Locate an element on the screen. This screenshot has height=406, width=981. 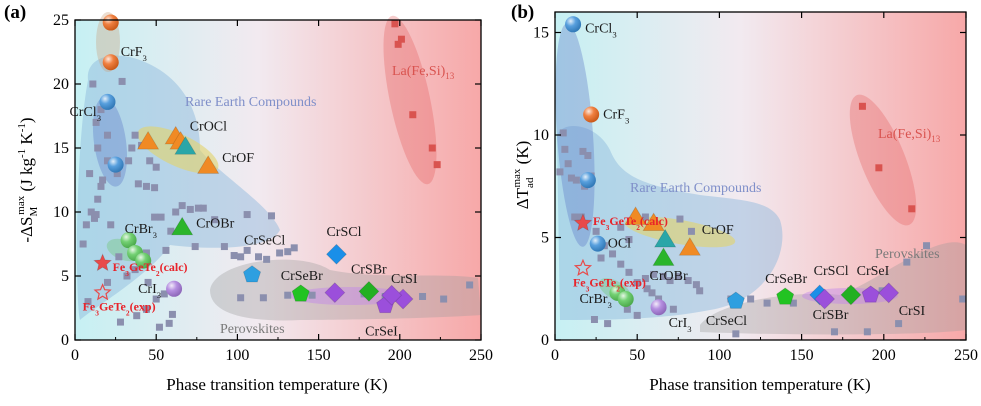
y-tick-label: 10 is located at coordinates (541, 135).